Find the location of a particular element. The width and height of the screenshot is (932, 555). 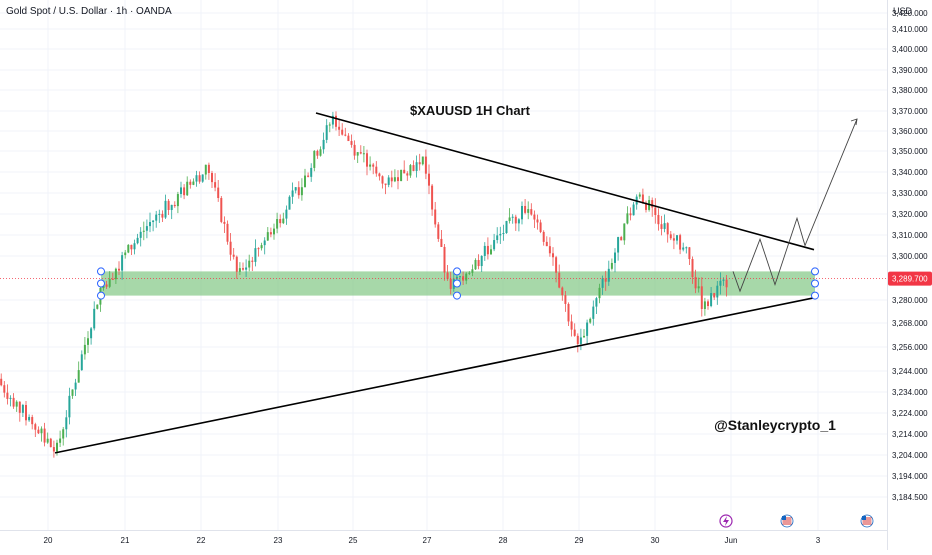

y-tick-label: 3,256.000 is located at coordinates (910, 347).